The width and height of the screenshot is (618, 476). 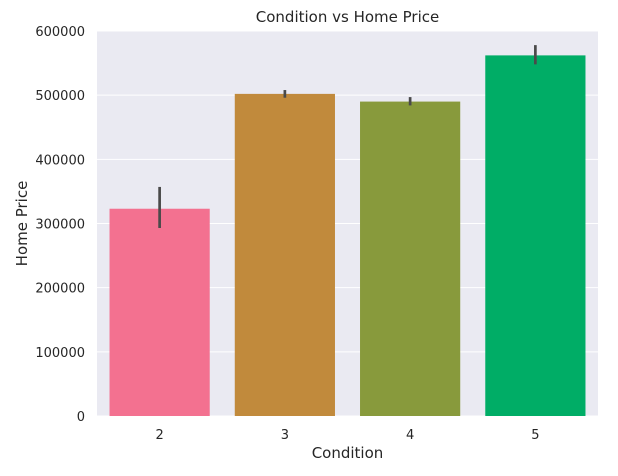 I want to click on x-tick-label: 4, so click(x=410, y=435).